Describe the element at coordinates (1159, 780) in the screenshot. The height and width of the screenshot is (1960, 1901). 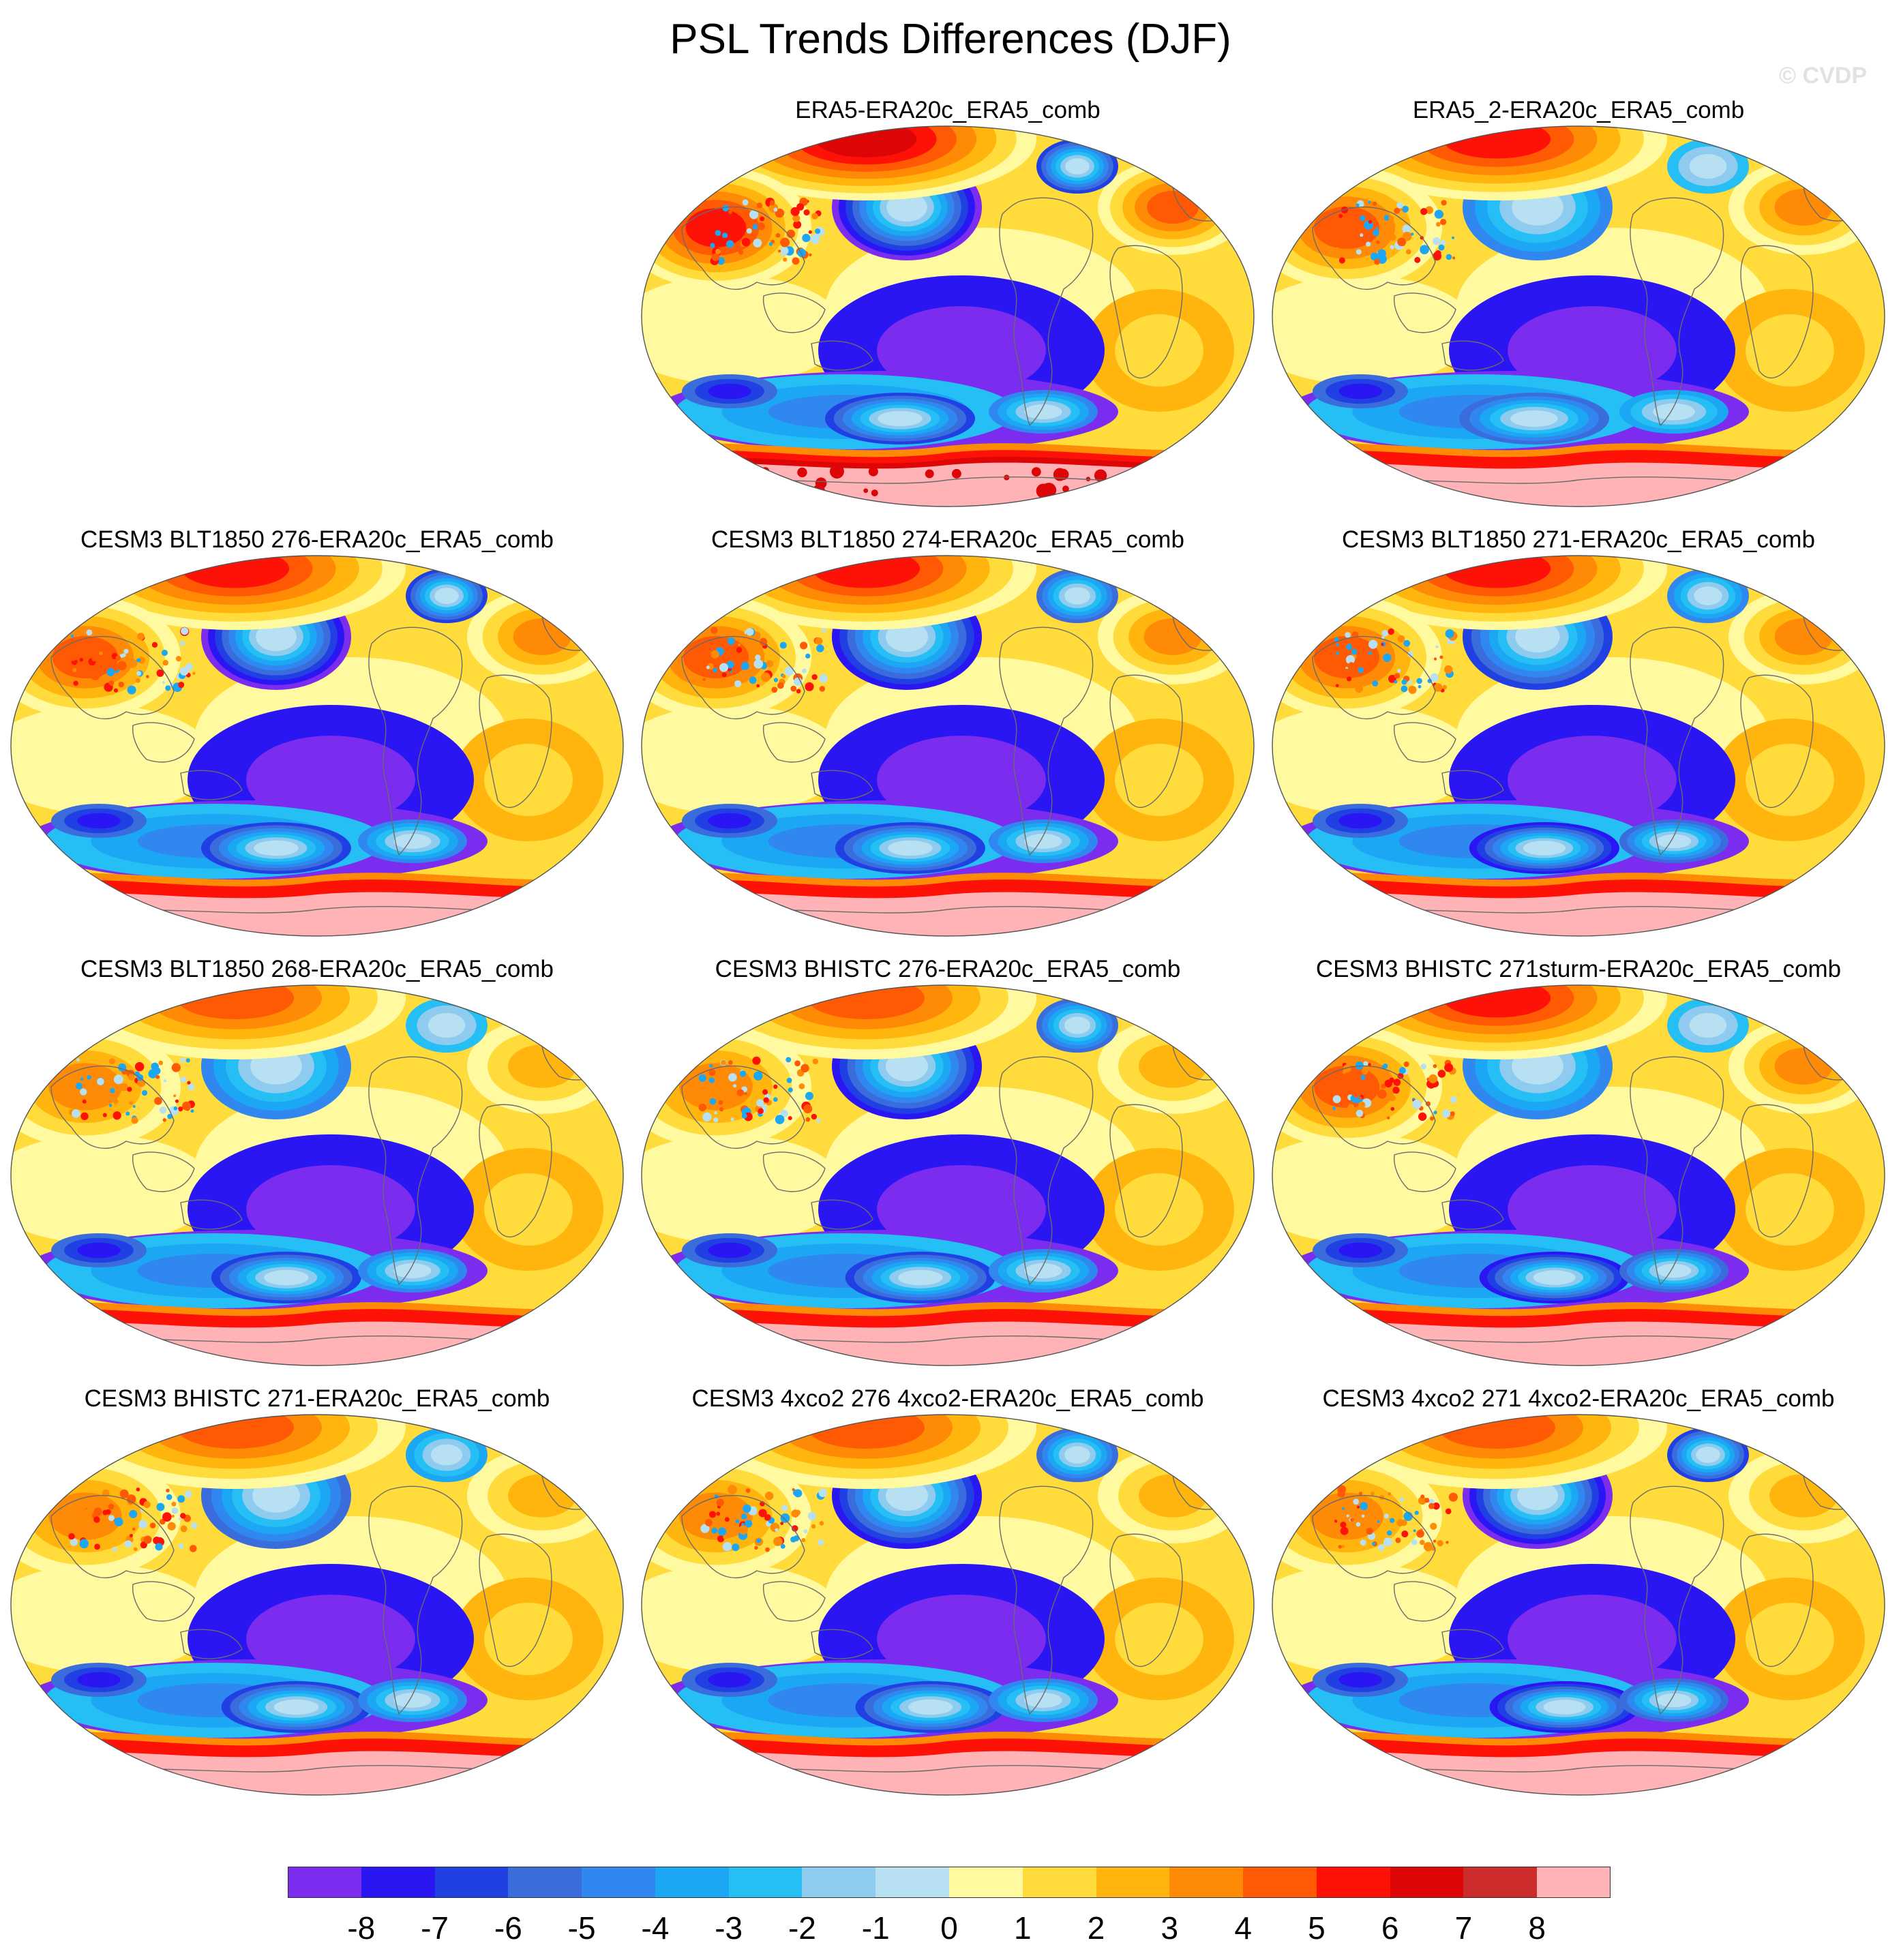
I see `warm-zone` at that location.